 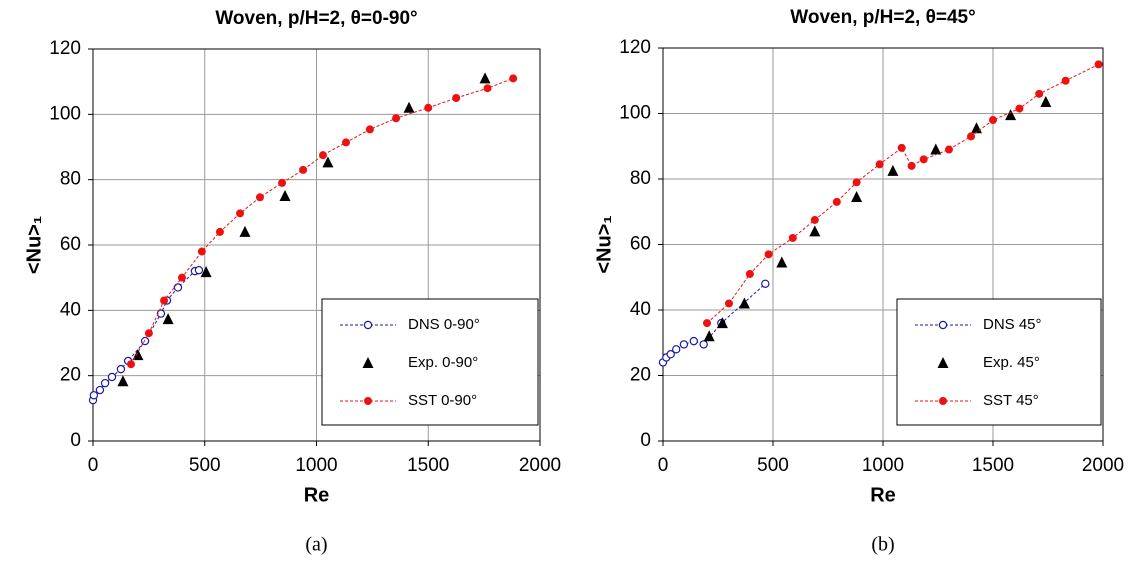 I want to click on legend-label: DNS 0-90°, so click(x=444, y=324).